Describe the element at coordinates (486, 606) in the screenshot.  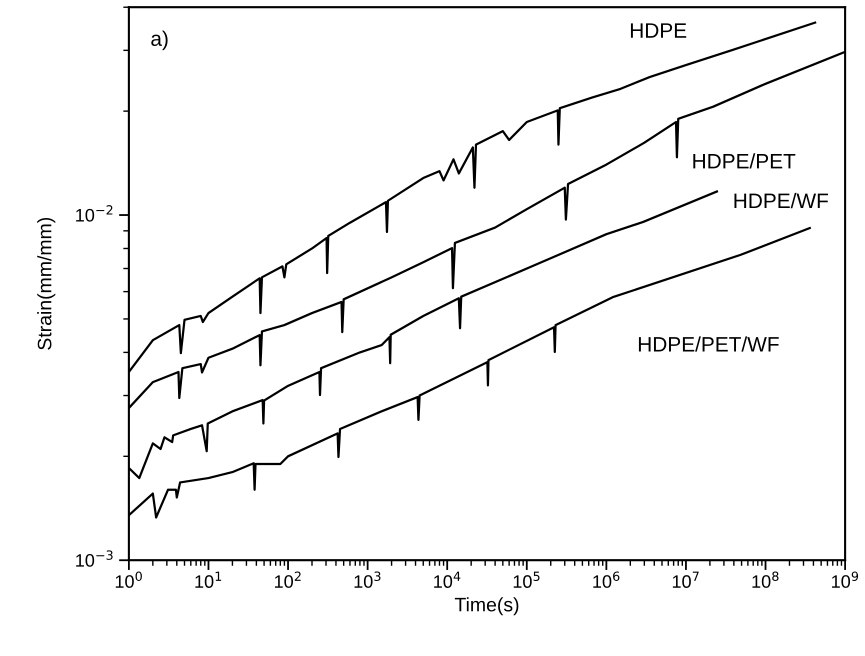
I see `x-axis-title: Time(s)` at that location.